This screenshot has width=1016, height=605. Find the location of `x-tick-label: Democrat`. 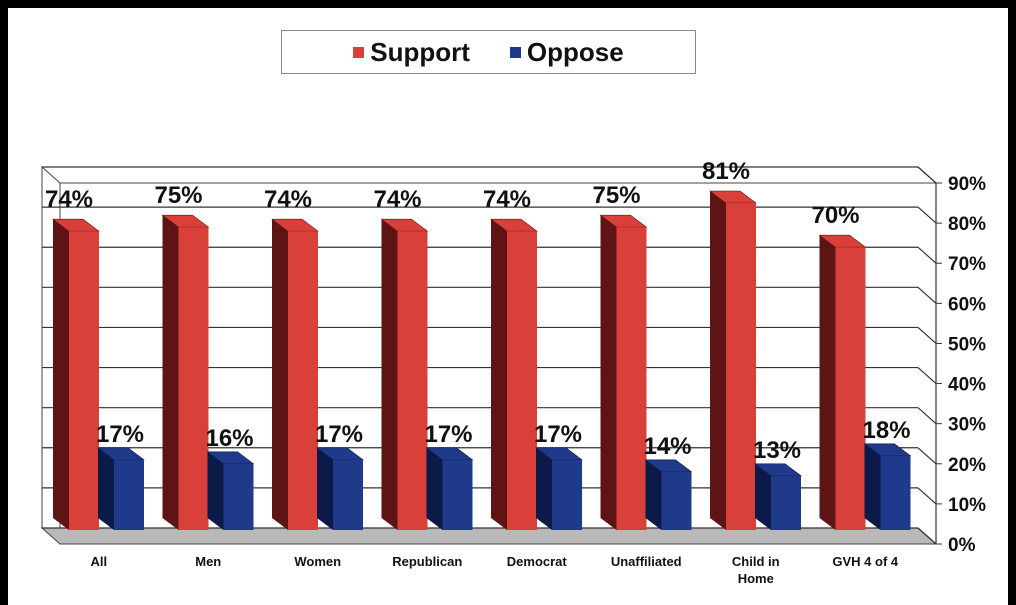

x-tick-label: Democrat is located at coordinates (537, 561).